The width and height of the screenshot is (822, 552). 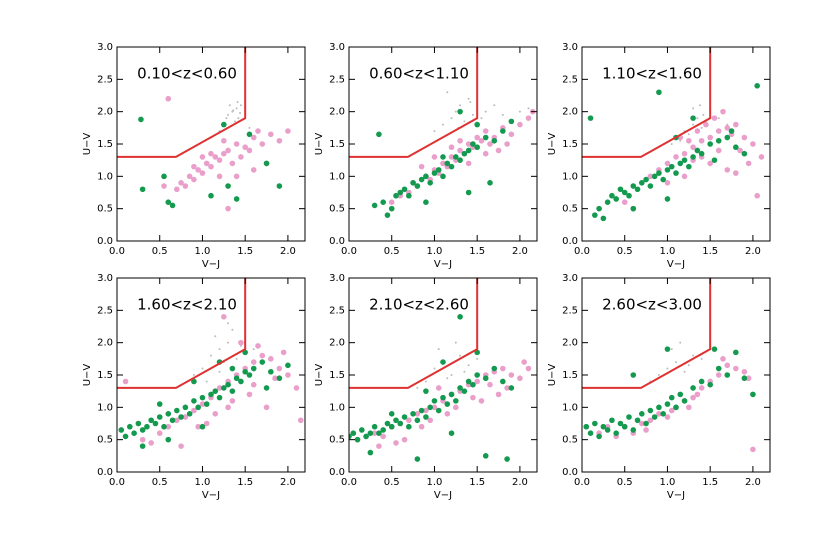 What do you see at coordinates (570, 144) in the screenshot?
I see `y-tick-label: 1.5` at bounding box center [570, 144].